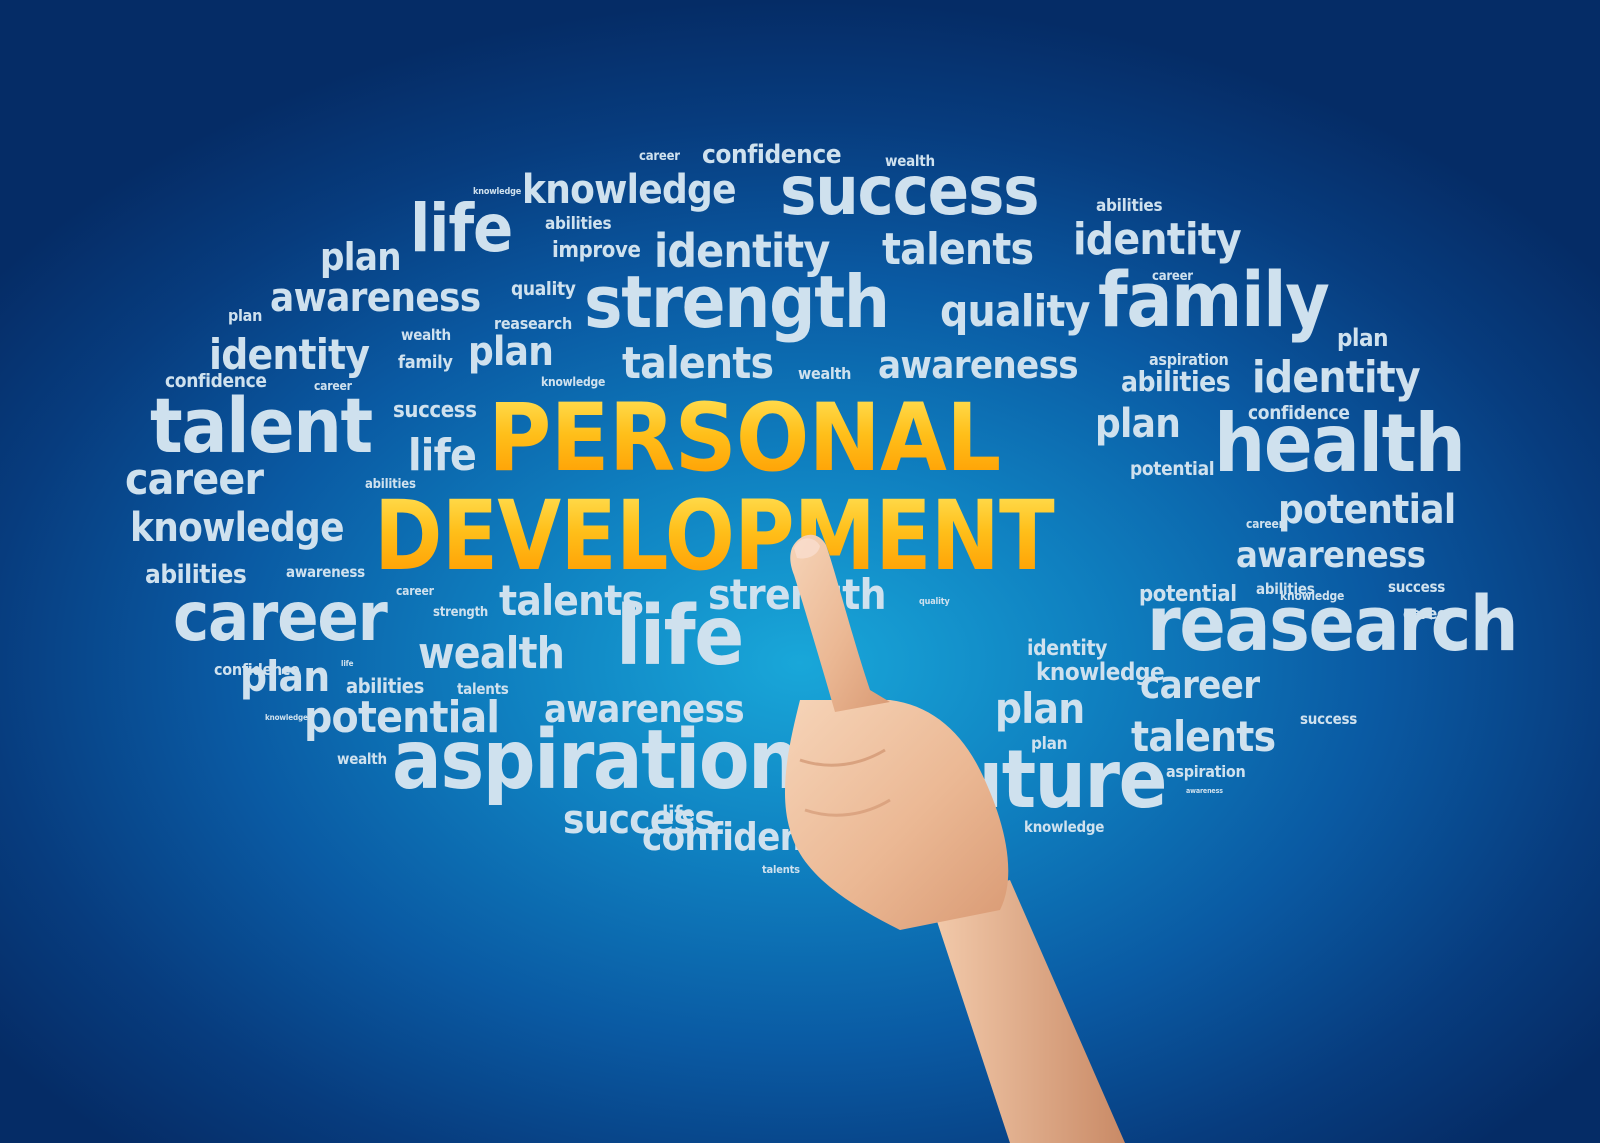 This screenshot has width=1600, height=1143. I want to click on cloud-word: improve, so click(596, 250).